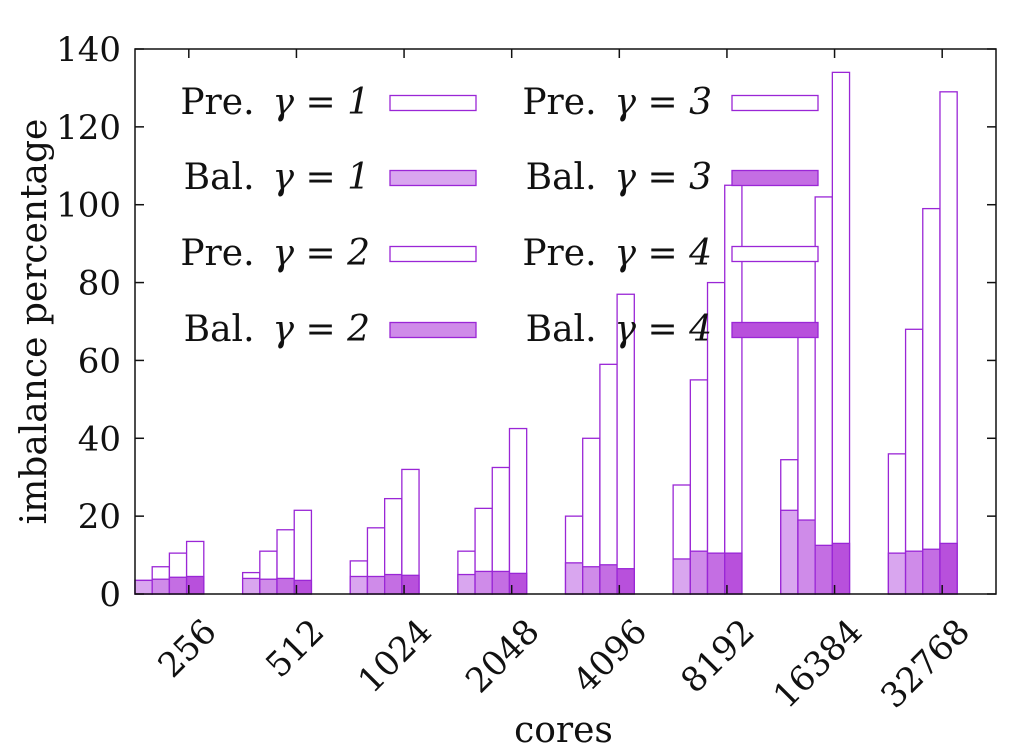  What do you see at coordinates (88, 128) in the screenshot?
I see `y-tick-label: 120` at bounding box center [88, 128].